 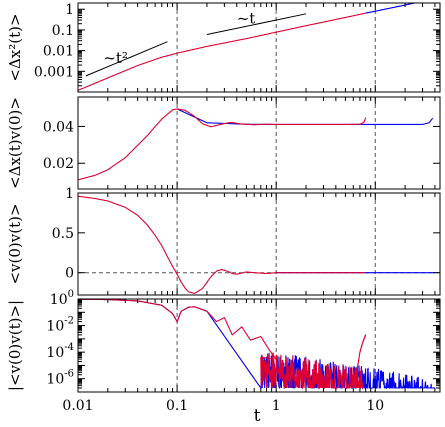 I want to click on y-tick-exponent: -4, so click(x=69, y=347).